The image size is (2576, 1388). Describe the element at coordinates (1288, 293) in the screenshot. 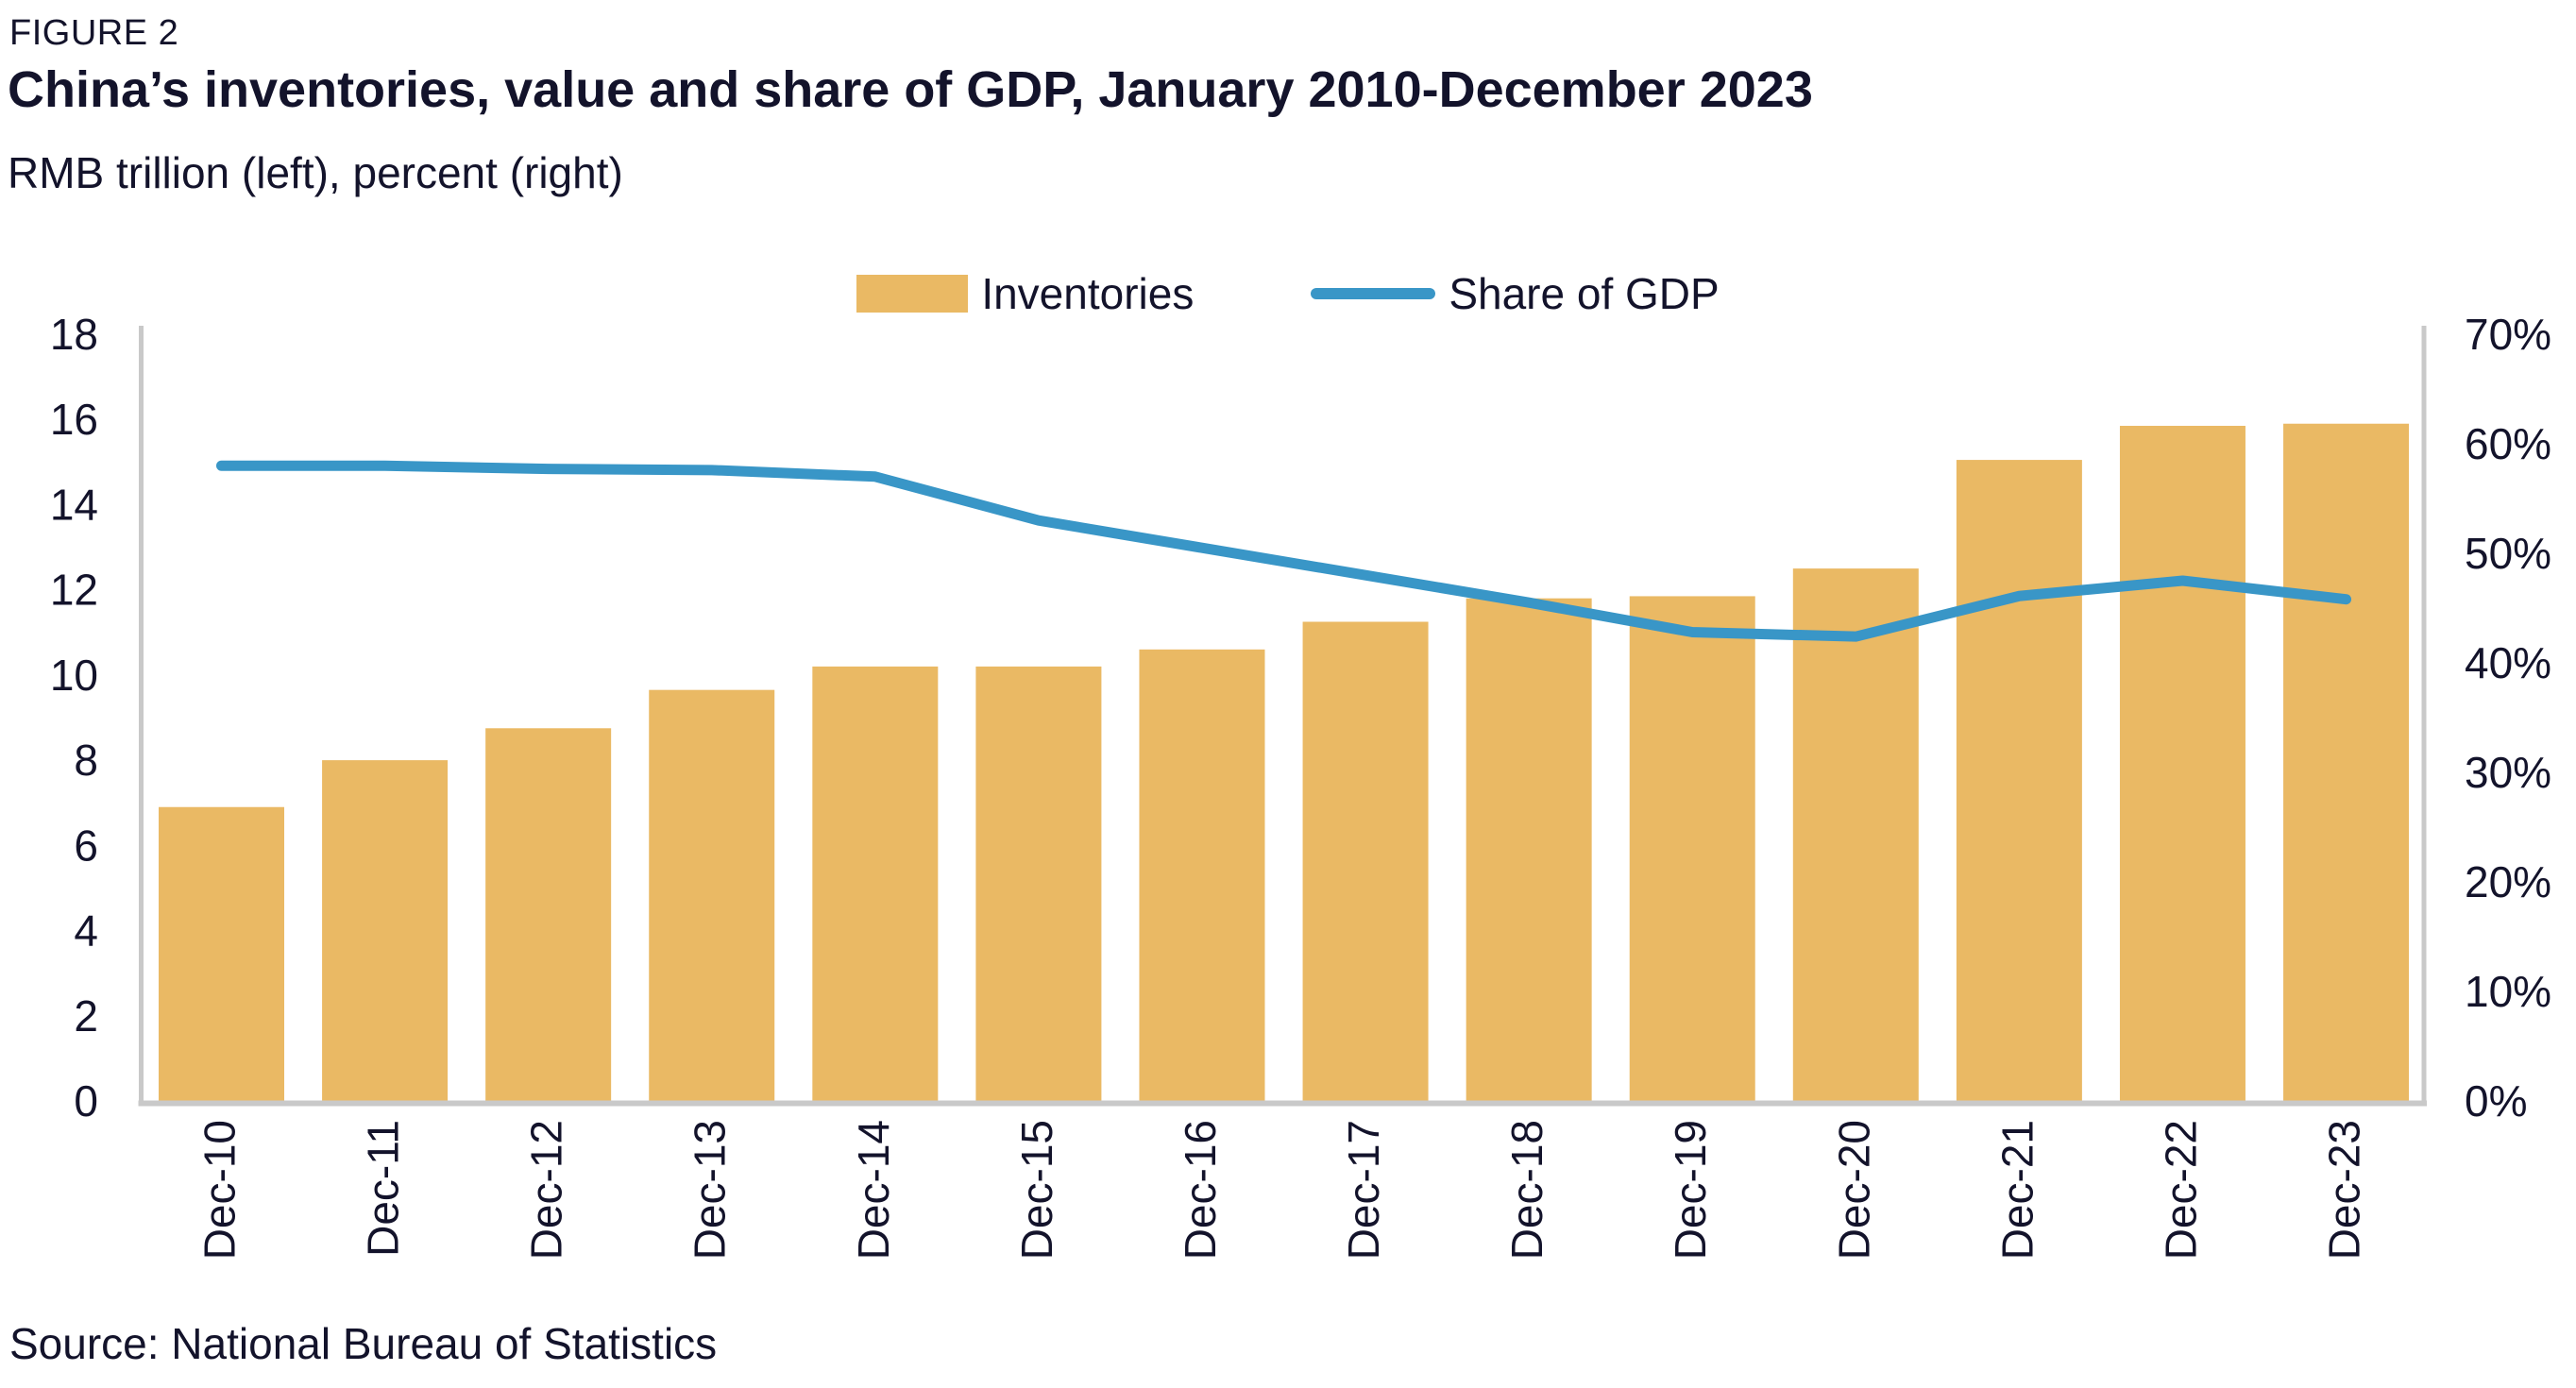

I see `chart-legend: Inventories Share of GDP` at that location.